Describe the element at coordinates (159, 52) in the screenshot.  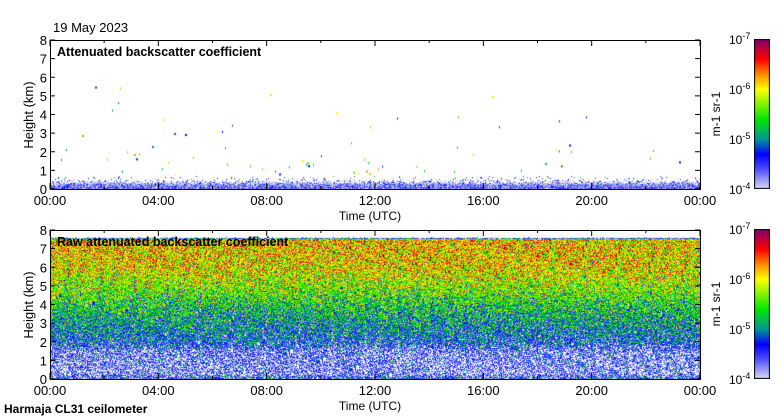
I see `panel-title: Attenuated backscatter coefficient` at that location.